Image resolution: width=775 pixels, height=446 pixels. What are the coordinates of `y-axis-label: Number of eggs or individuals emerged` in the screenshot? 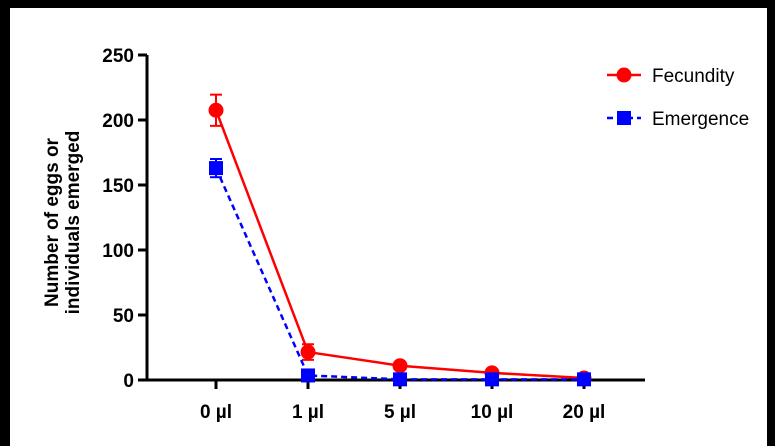 It's located at (63, 223).